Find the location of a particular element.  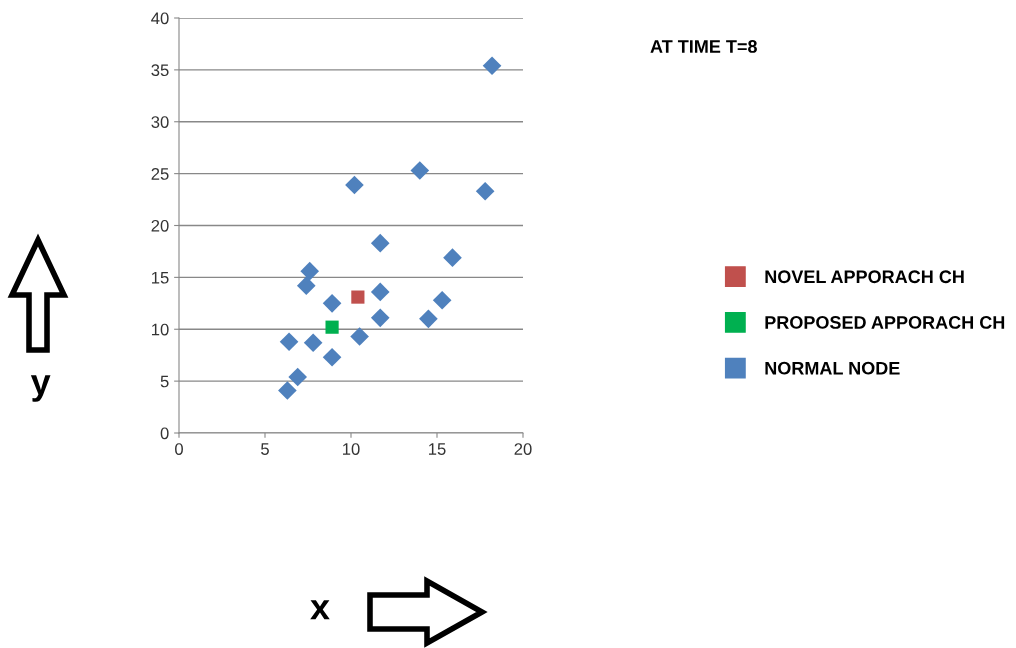

x-axis-title: x is located at coordinates (320, 610).